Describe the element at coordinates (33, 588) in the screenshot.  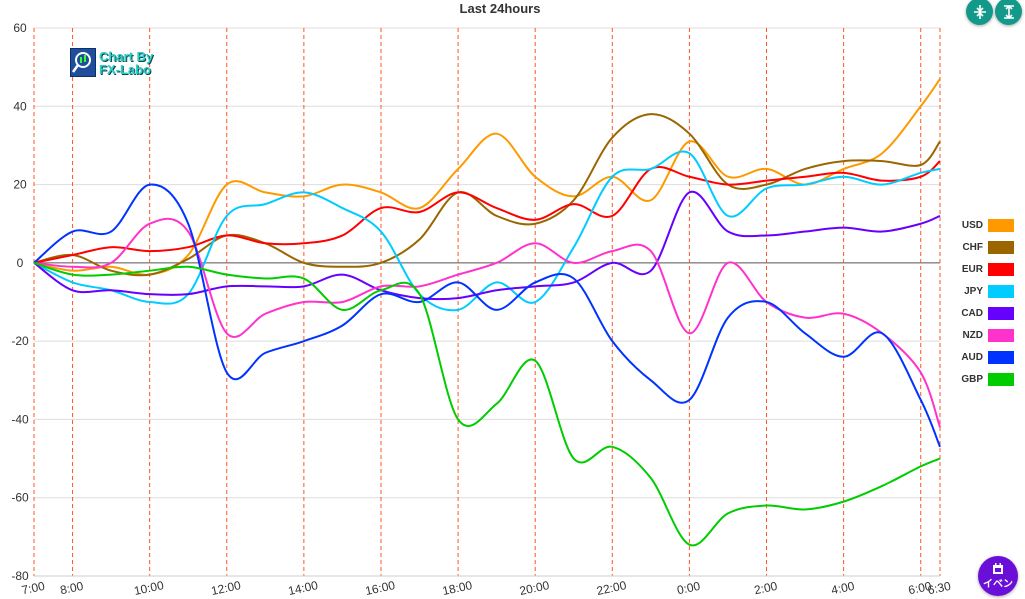
I see `x-tick-label: 7:00` at that location.